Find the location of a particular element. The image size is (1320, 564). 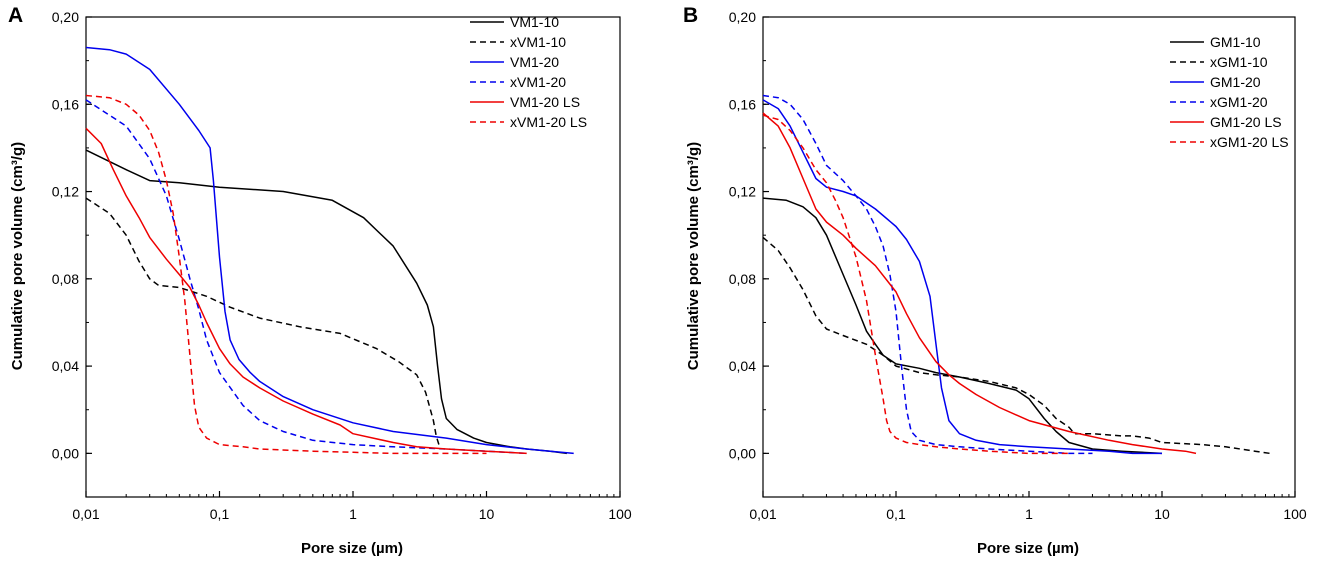

panel-b-legend-label: xGM1-10 is located at coordinates (1239, 62).